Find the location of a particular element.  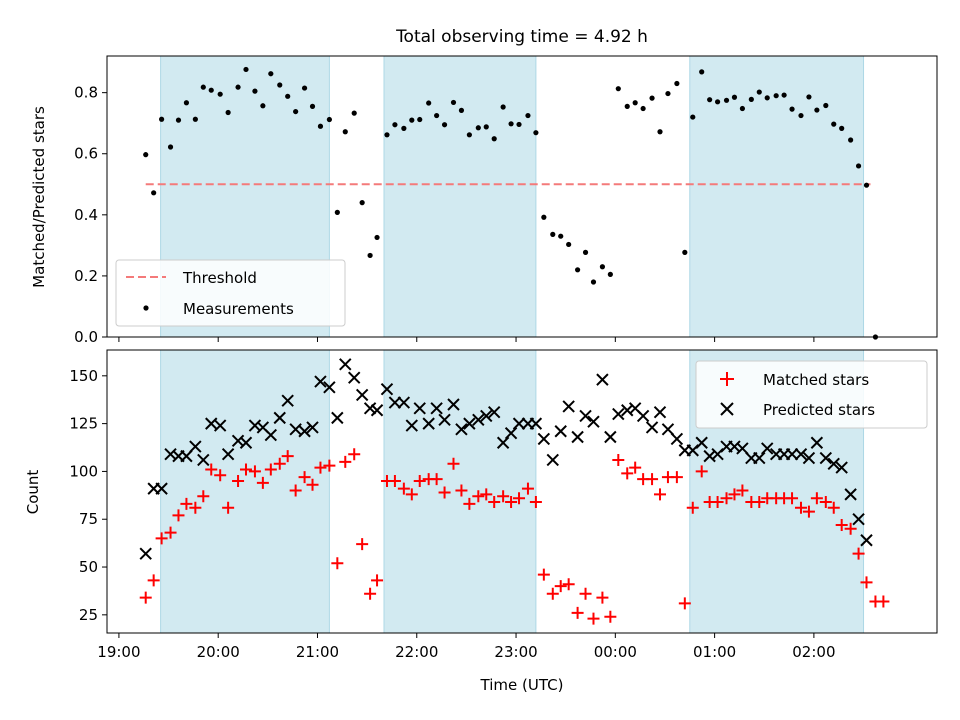

bottom-y-tick-label: 75 is located at coordinates (88, 519).